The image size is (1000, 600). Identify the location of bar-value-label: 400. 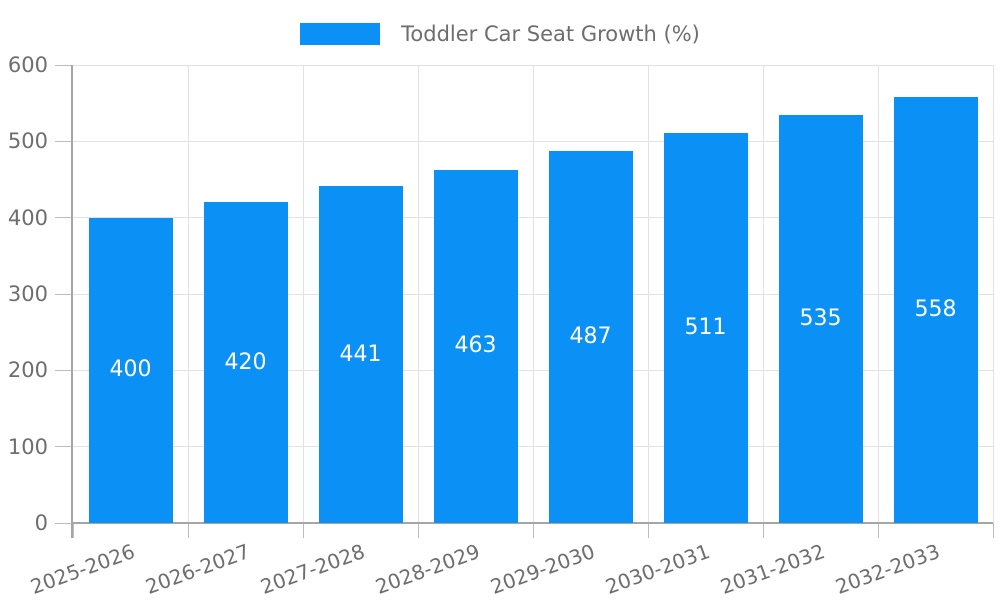
(130, 370).